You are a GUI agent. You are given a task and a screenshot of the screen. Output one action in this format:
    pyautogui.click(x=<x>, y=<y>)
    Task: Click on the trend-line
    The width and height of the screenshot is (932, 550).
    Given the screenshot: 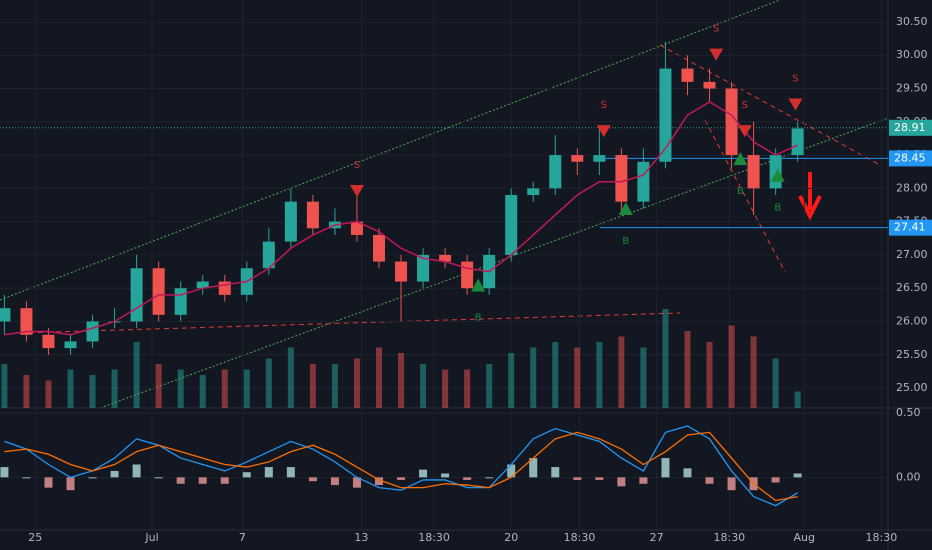 What is the action you would take?
    pyautogui.click(x=745, y=196)
    